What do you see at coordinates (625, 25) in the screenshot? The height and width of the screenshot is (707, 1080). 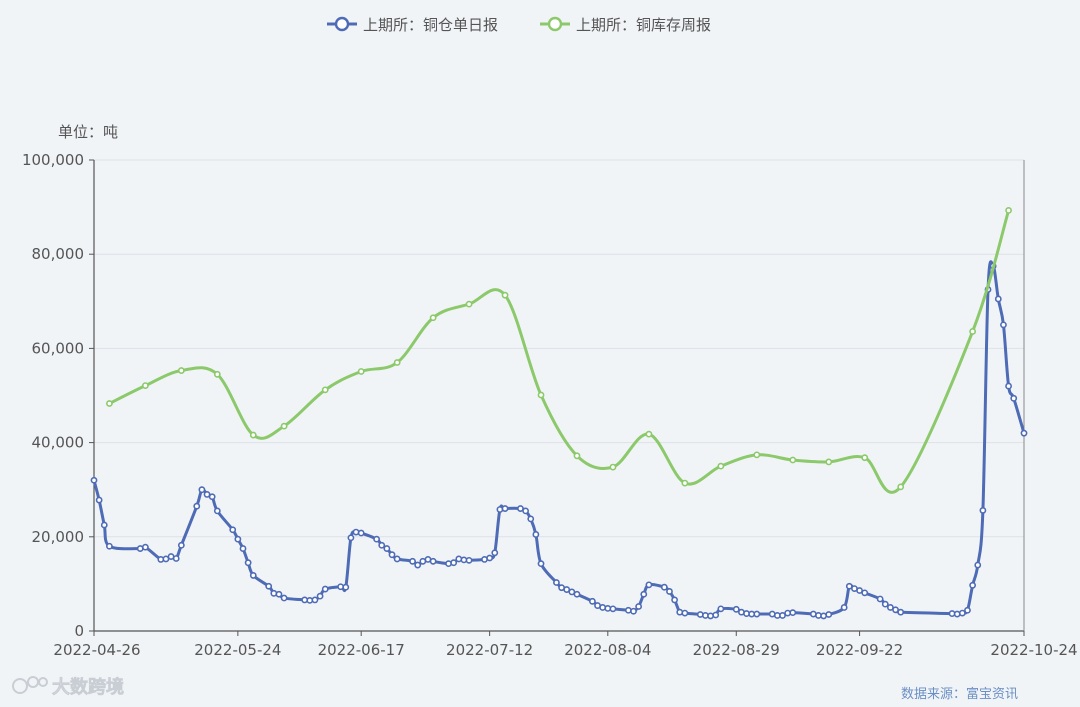 I see `legend-item: 上期所：铜库存周报` at bounding box center [625, 25].